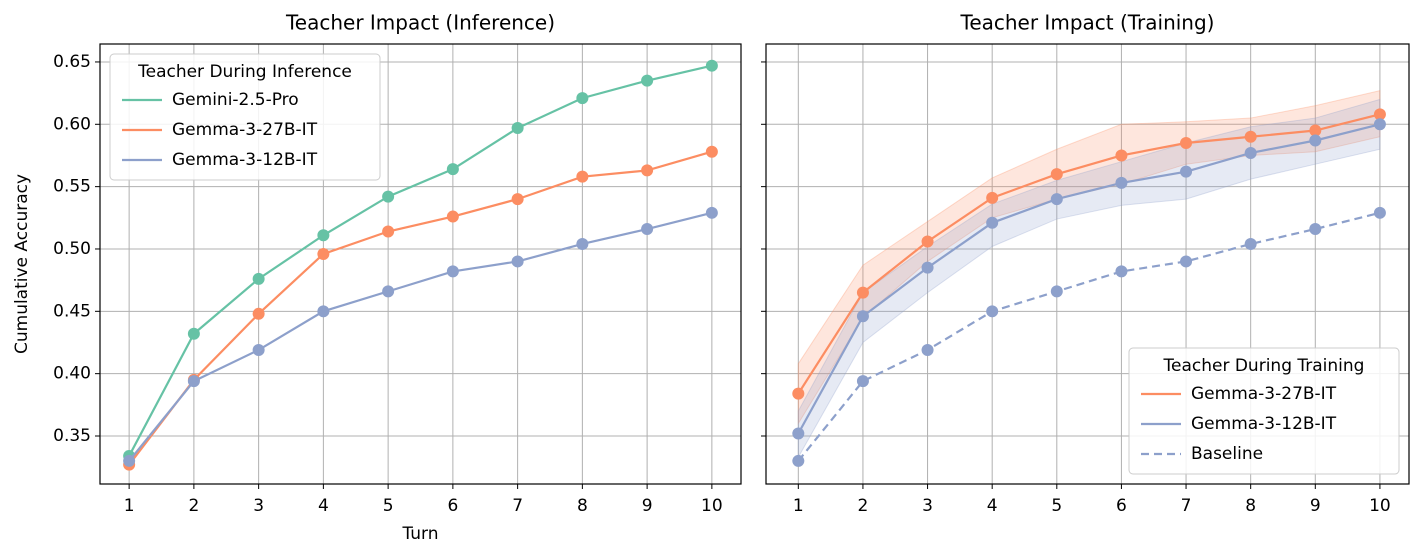  Describe the element at coordinates (72, 374) in the screenshot. I see `y-tick-label: 0.40` at that location.